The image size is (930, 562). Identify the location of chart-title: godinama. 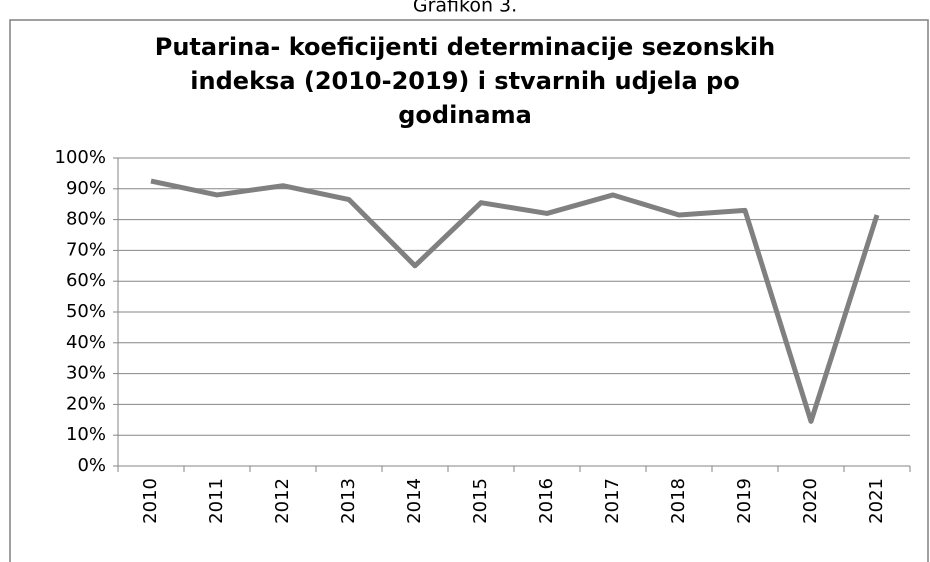
(465, 115).